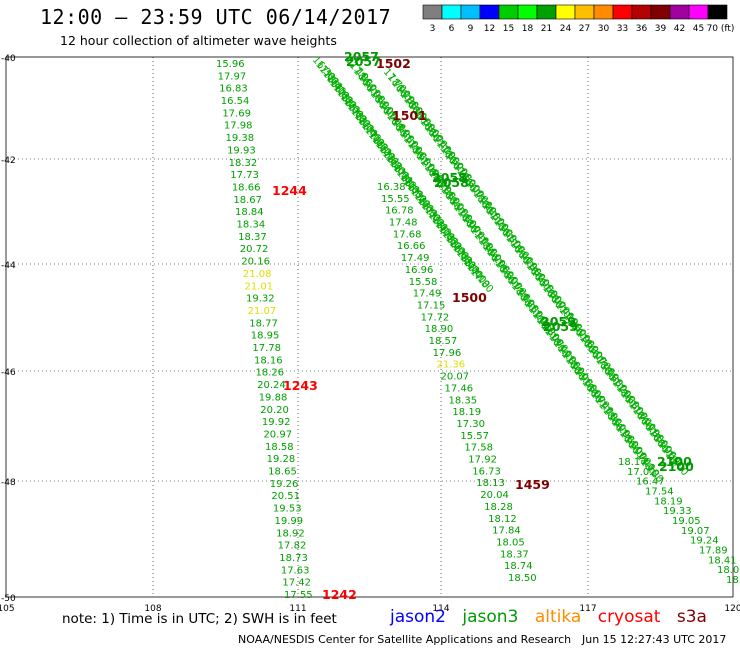  What do you see at coordinates (502, 519) in the screenshot?
I see `swh-value: 18.12` at bounding box center [502, 519].